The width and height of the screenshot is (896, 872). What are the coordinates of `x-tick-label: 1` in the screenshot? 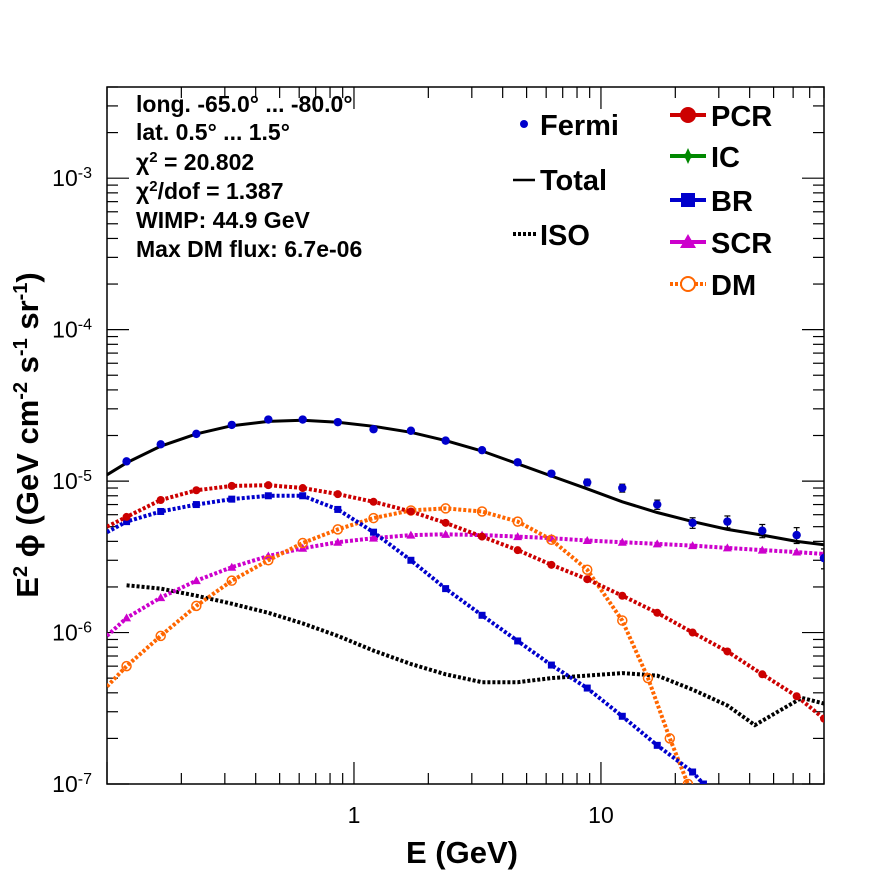 It's located at (354, 815).